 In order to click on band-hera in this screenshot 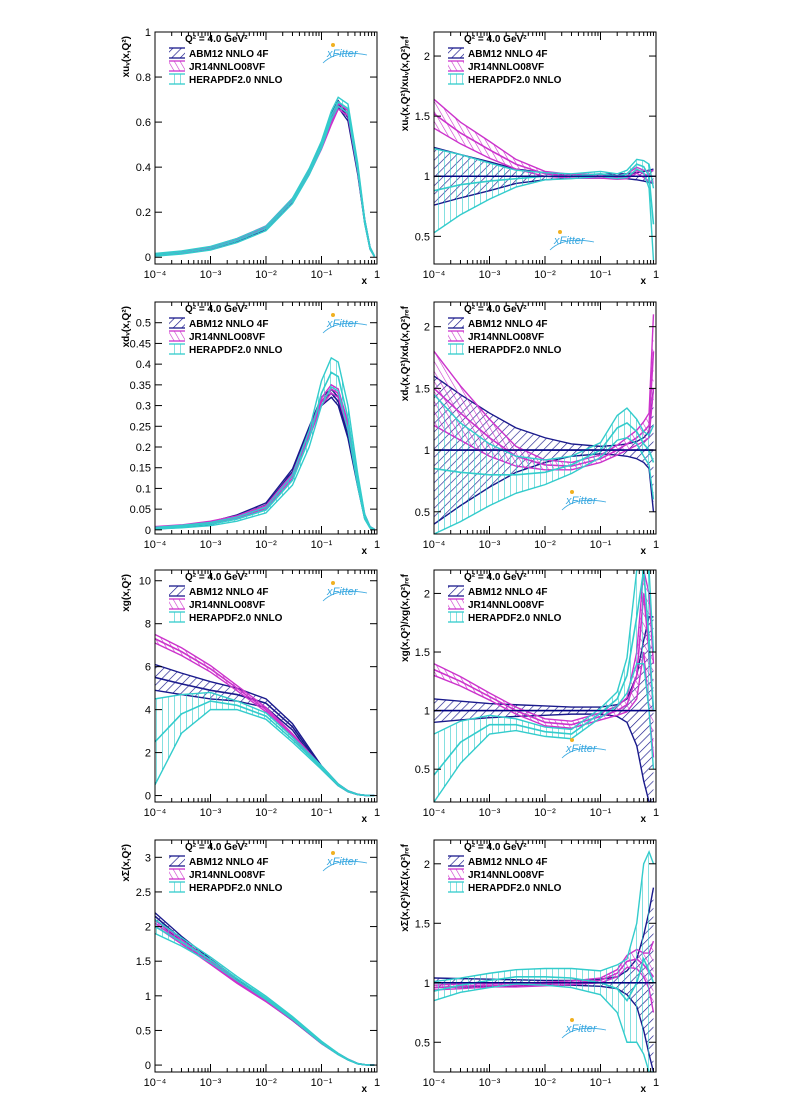, I will do `click(544, 464)`.